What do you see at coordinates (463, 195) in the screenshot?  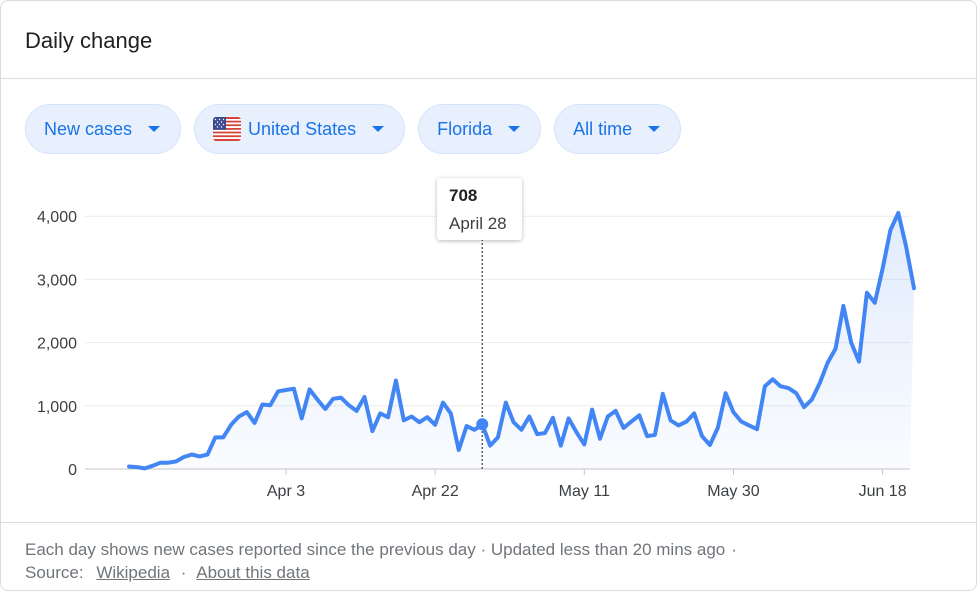 I see `tooltip-value: 708` at bounding box center [463, 195].